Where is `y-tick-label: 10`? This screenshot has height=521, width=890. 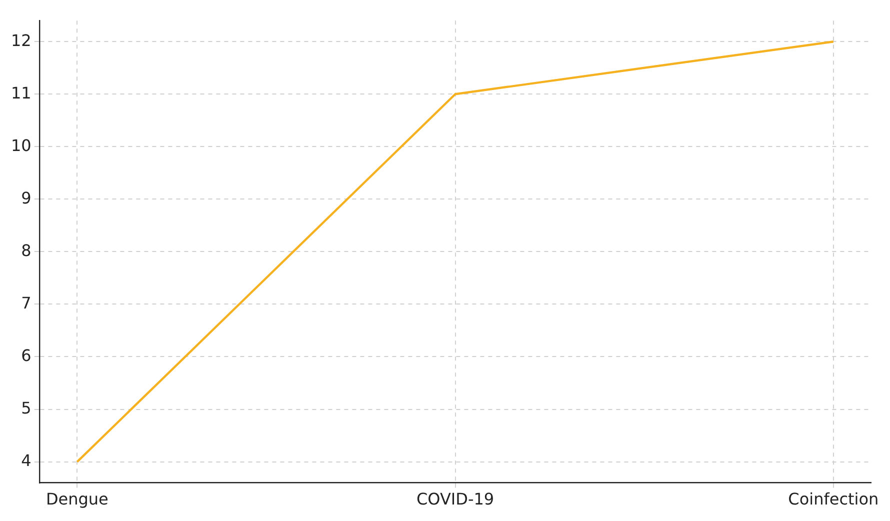 y-tick-label: 10 is located at coordinates (21, 145).